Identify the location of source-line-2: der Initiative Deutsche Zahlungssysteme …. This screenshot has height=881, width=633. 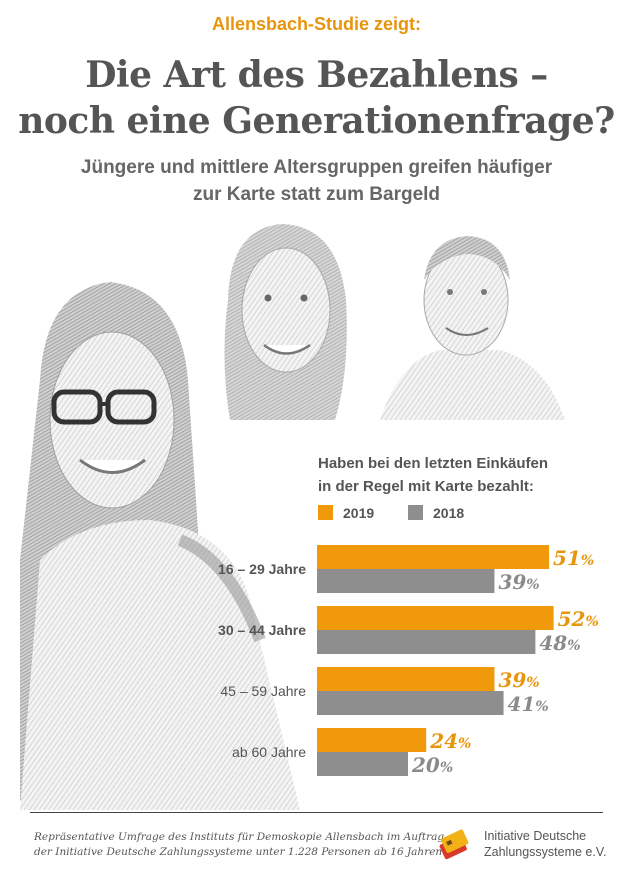
(238, 852).